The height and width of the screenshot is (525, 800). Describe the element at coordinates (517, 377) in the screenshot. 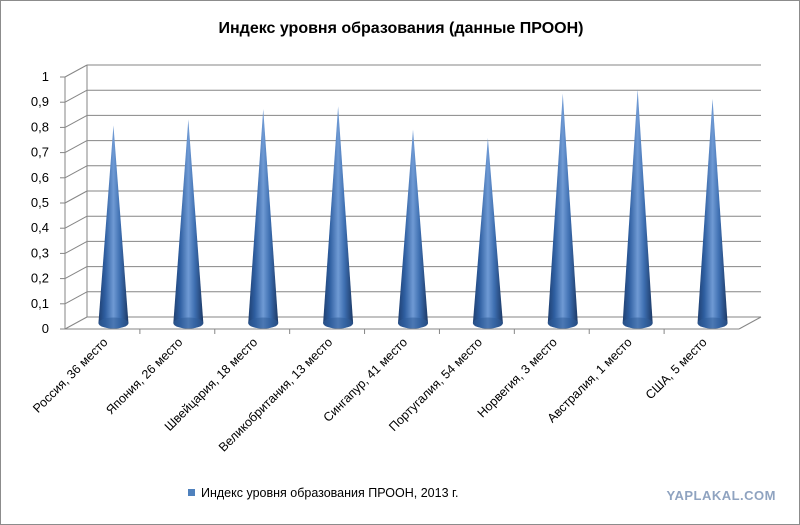

I see `x-tick-label: Норвегия, 3 место` at that location.